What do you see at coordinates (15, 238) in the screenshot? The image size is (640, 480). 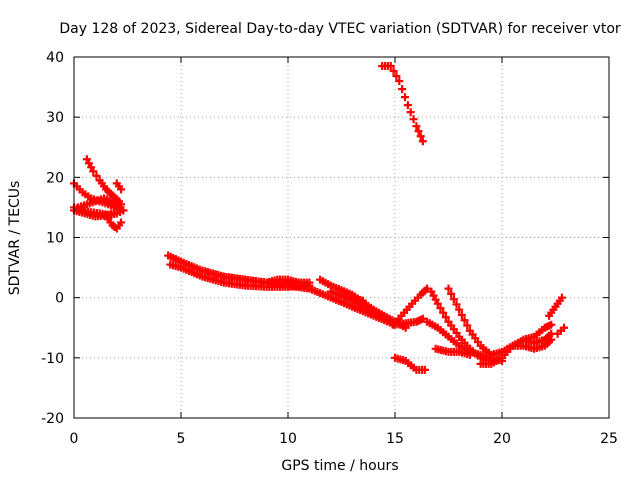 I see `y-axis-label: SDTVAR / TECUs` at bounding box center [15, 238].